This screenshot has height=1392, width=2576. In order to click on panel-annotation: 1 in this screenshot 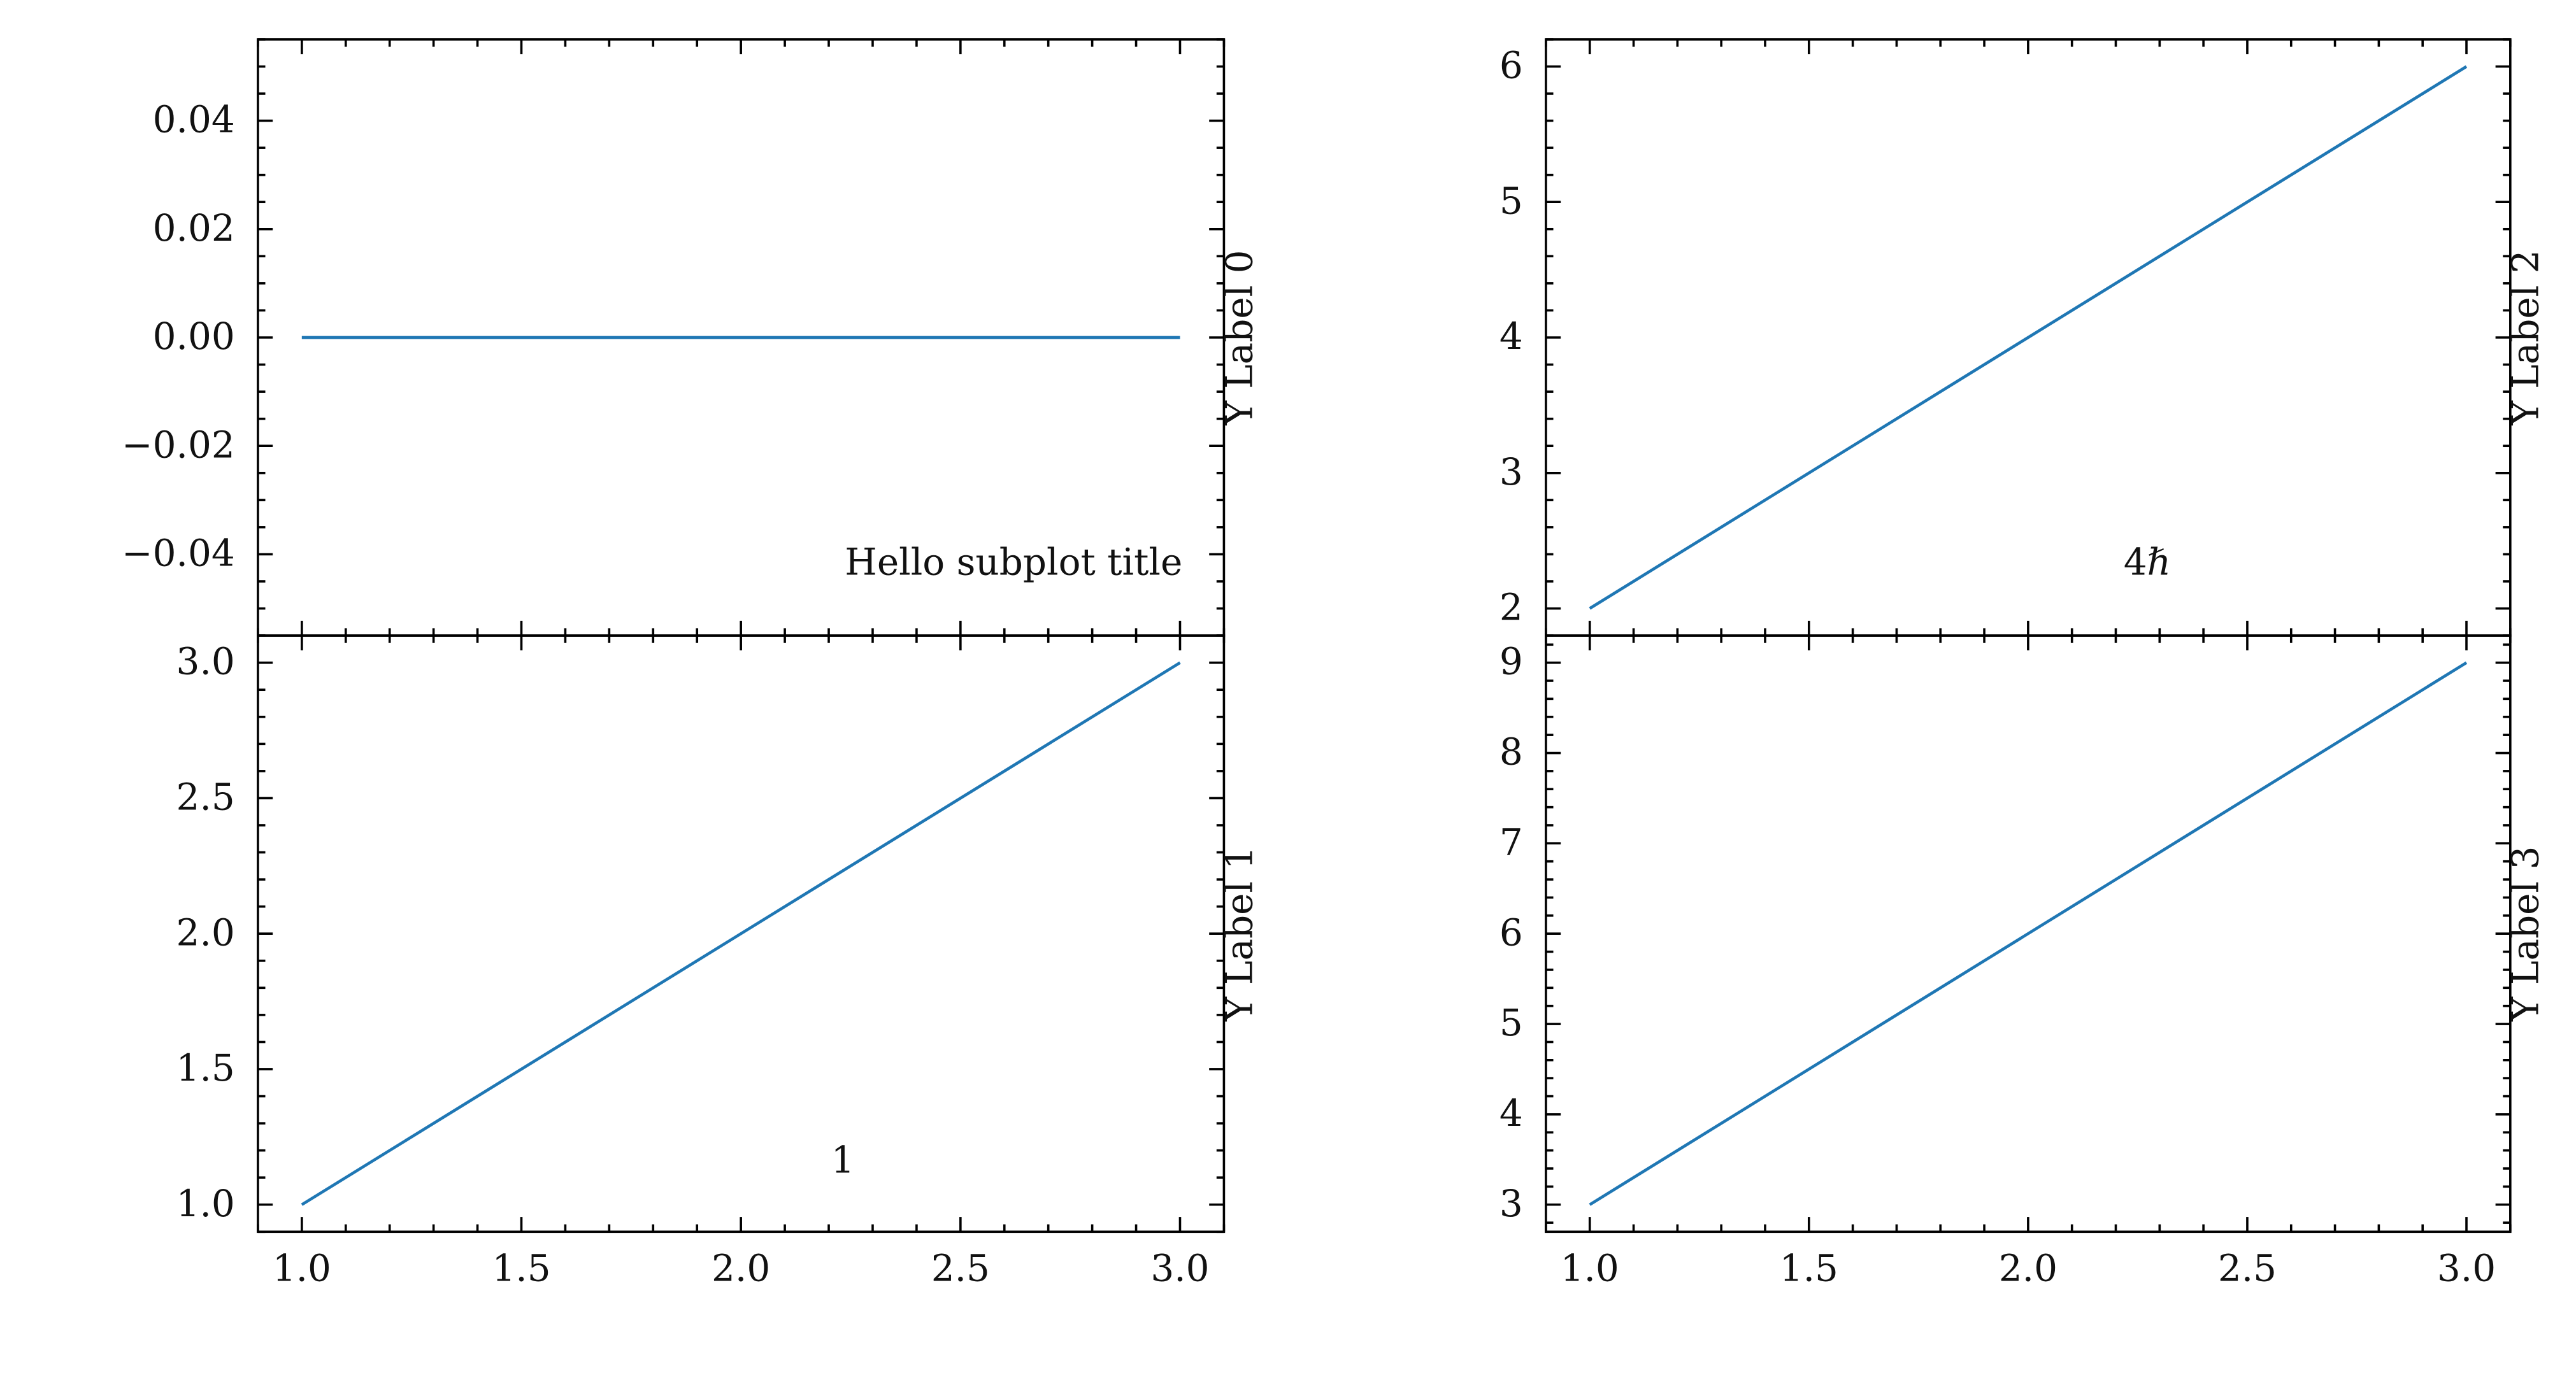, I will do `click(843, 1159)`.